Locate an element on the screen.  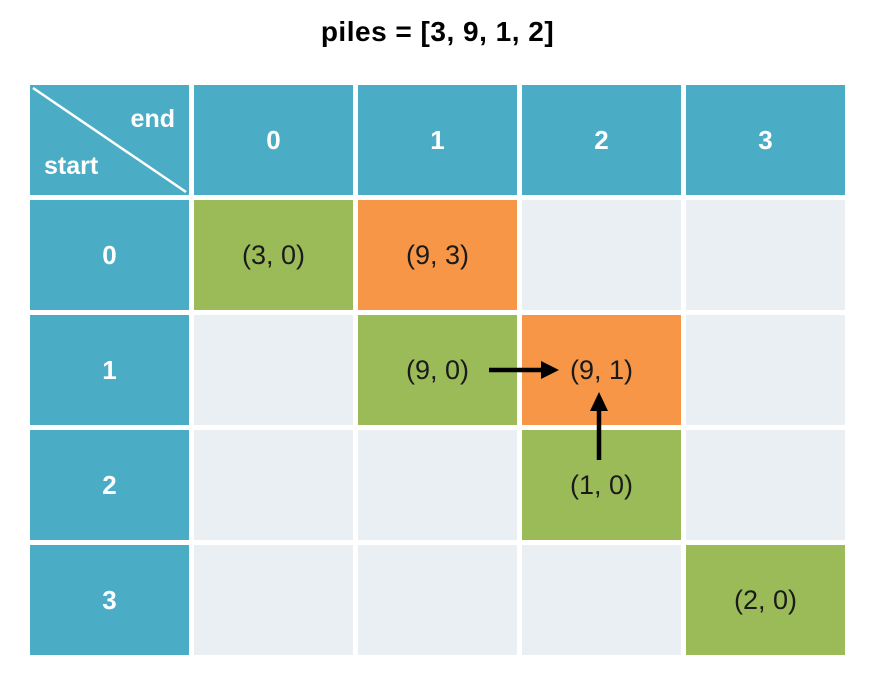
dp-cell-r2c0 is located at coordinates (273, 485).